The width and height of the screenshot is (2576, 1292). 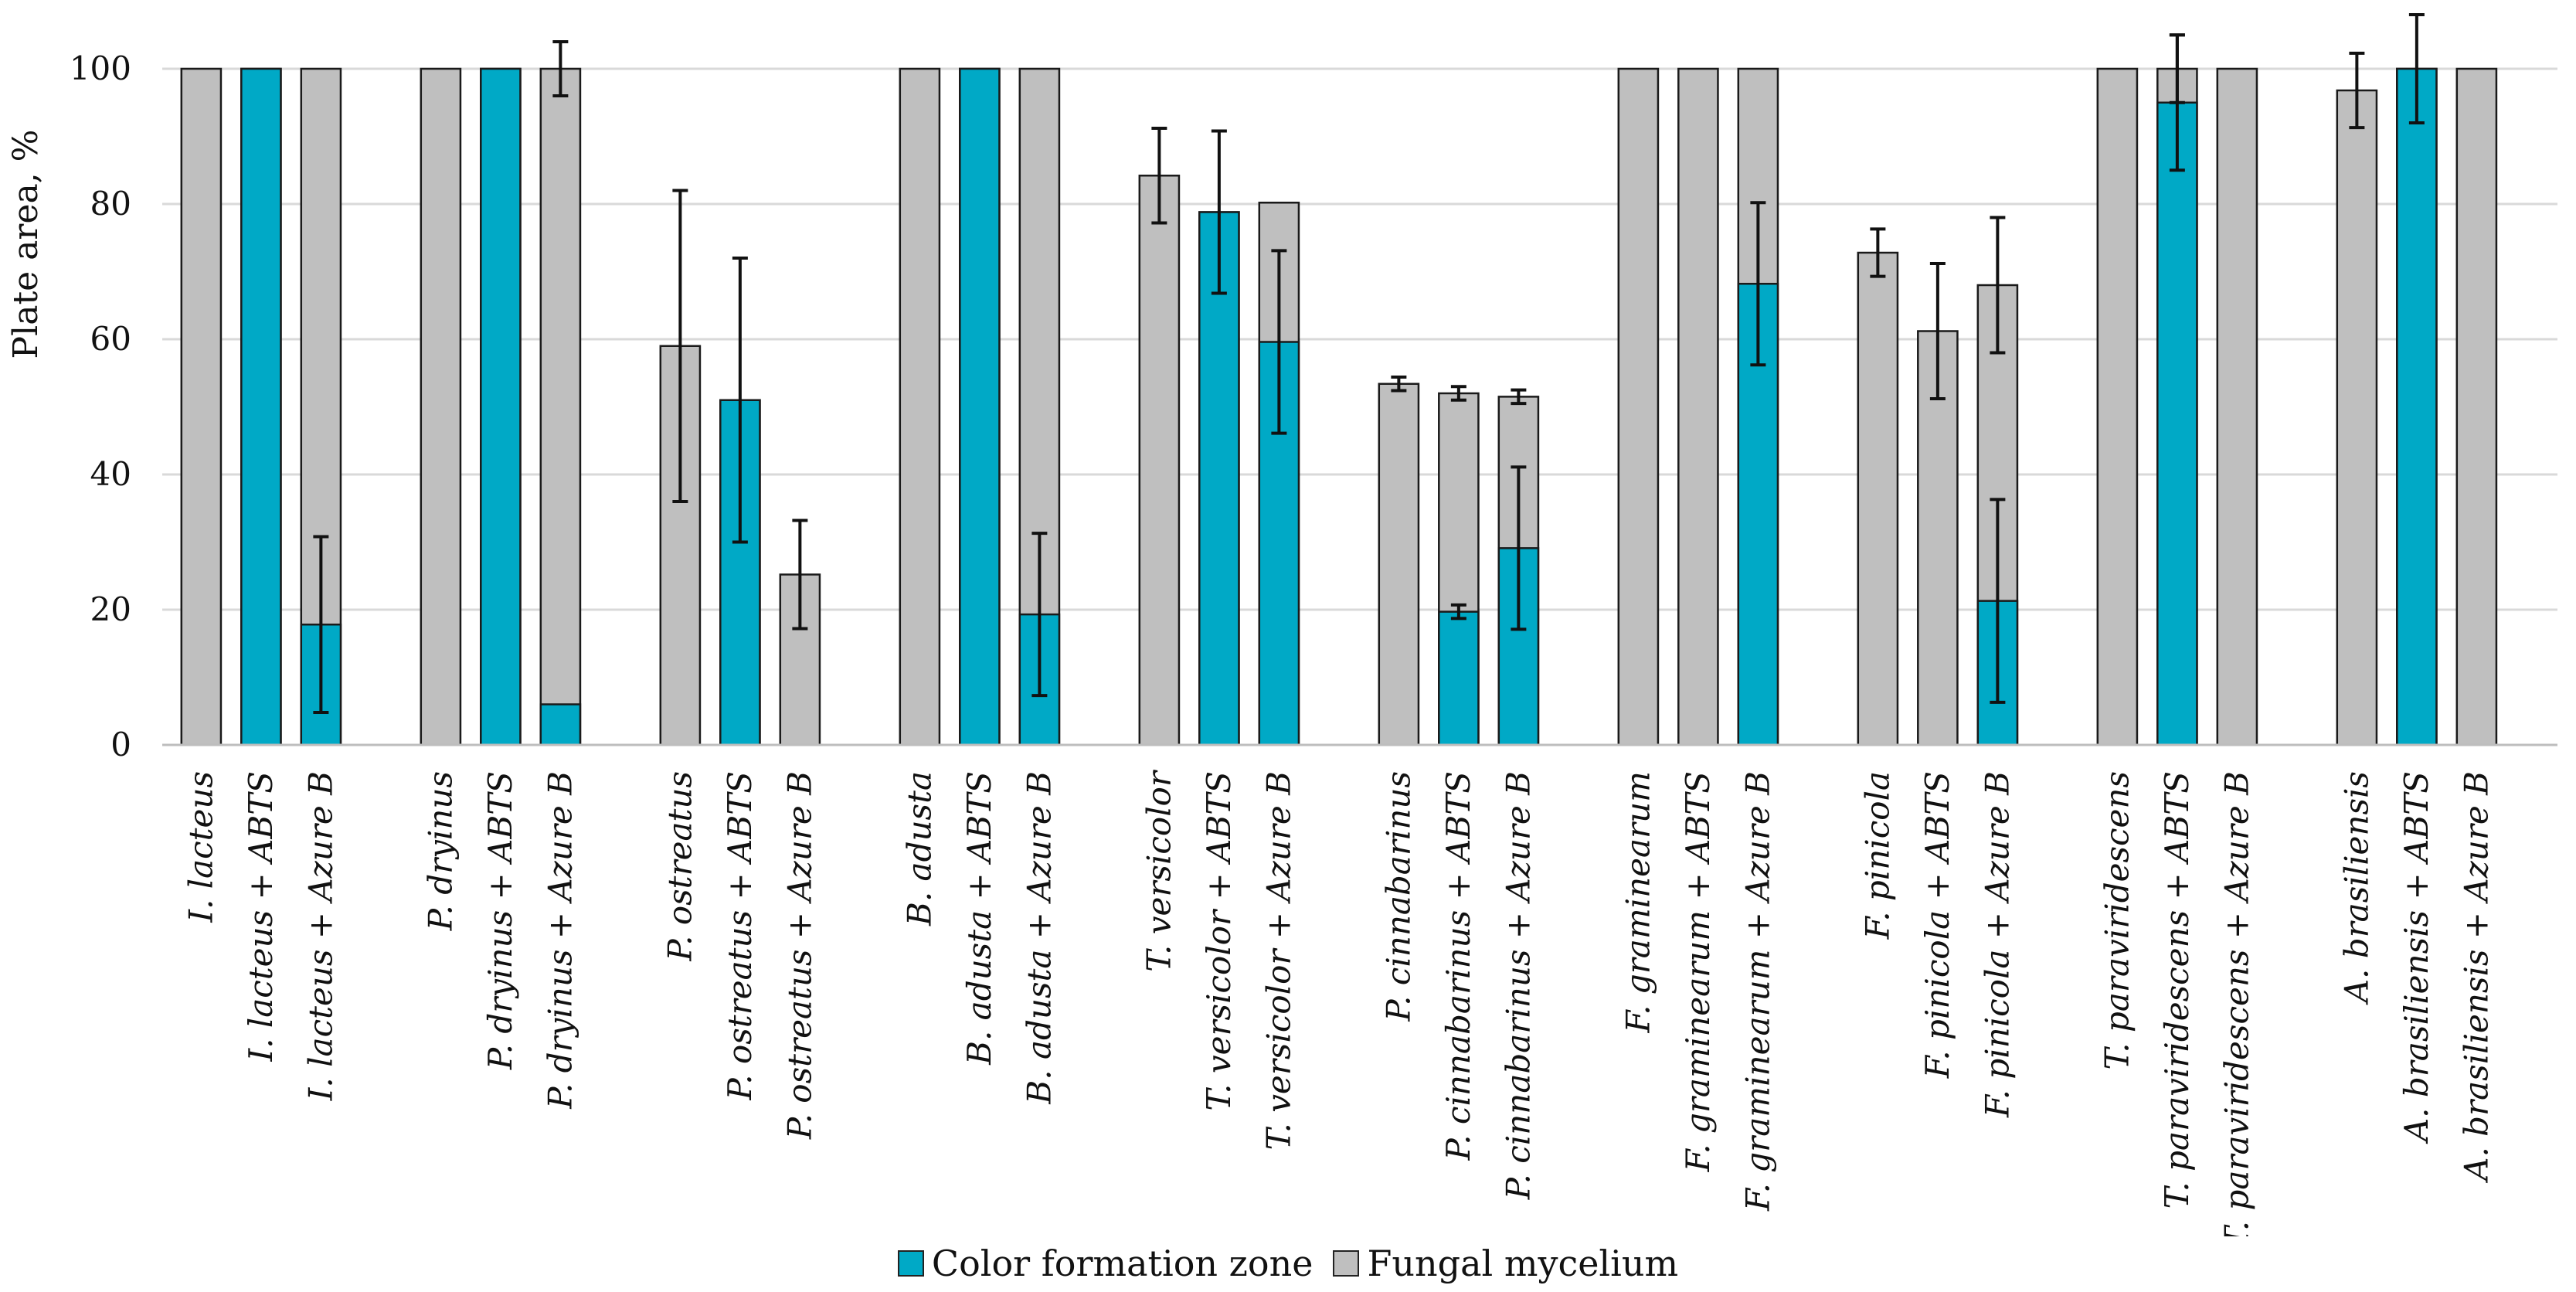 I want to click on legend-label-color-zone: Color formation zone, so click(x=1122, y=1263).